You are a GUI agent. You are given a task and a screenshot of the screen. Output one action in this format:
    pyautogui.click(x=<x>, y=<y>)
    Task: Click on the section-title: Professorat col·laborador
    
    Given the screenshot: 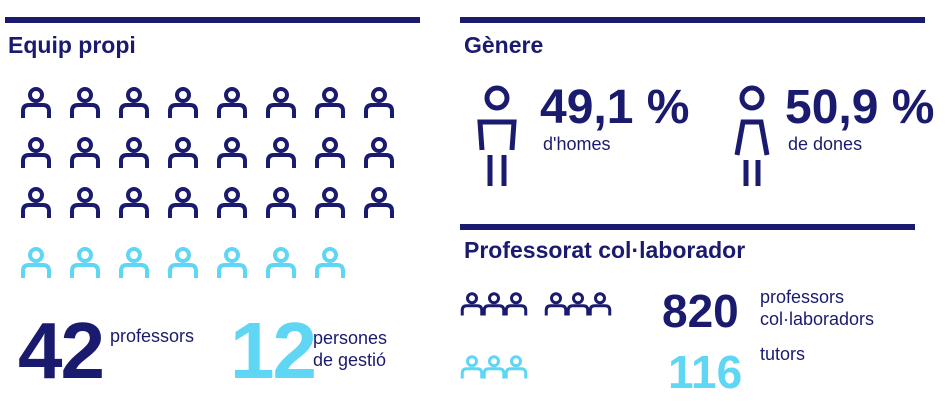 What is the action you would take?
    pyautogui.click(x=605, y=250)
    